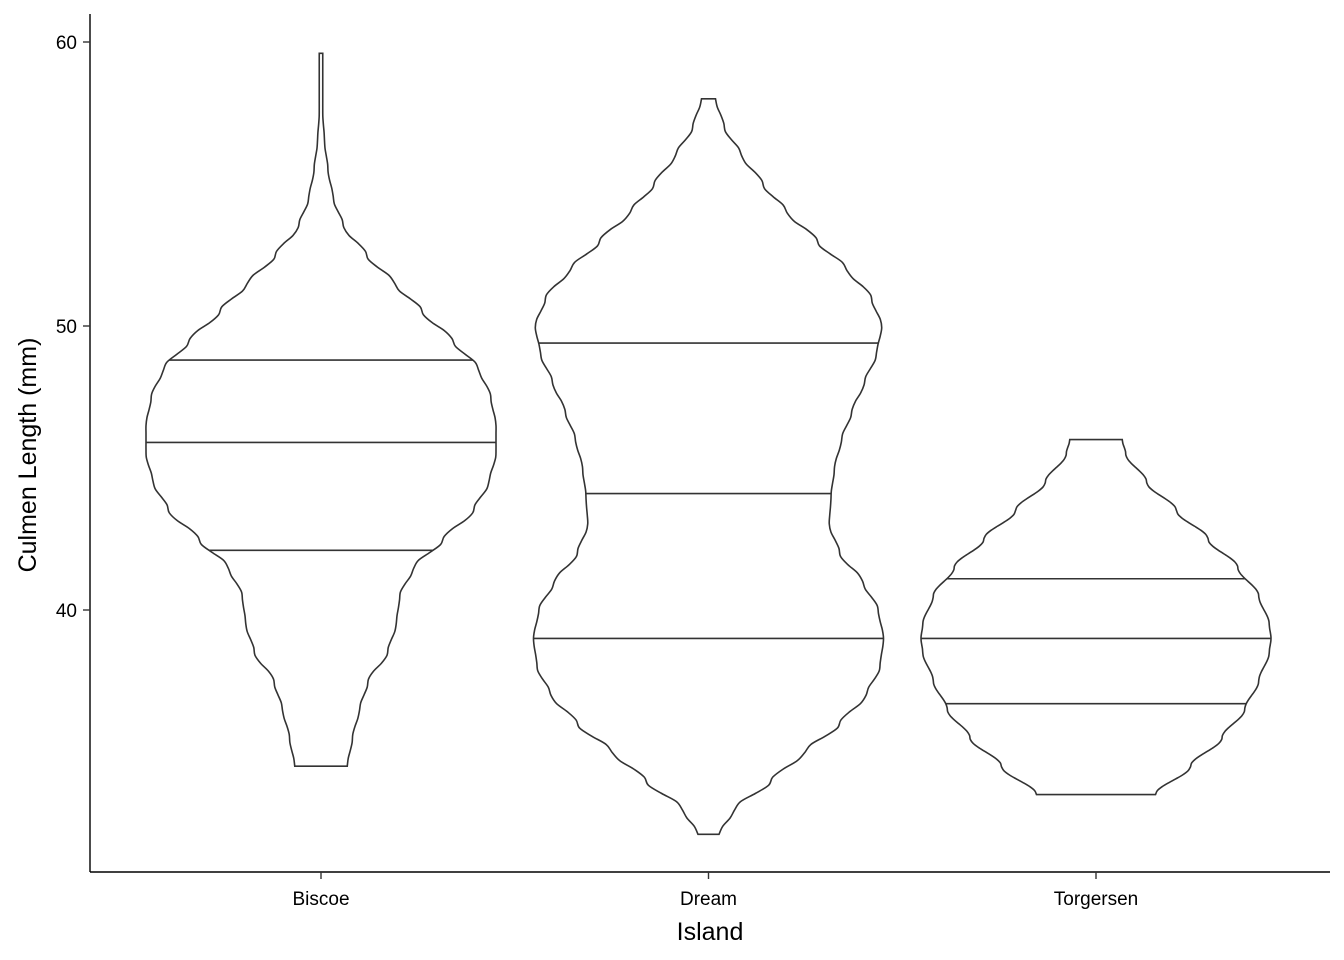 This screenshot has height=960, width=1344. Describe the element at coordinates (66, 611) in the screenshot. I see `y-tick-label: 40` at that location.